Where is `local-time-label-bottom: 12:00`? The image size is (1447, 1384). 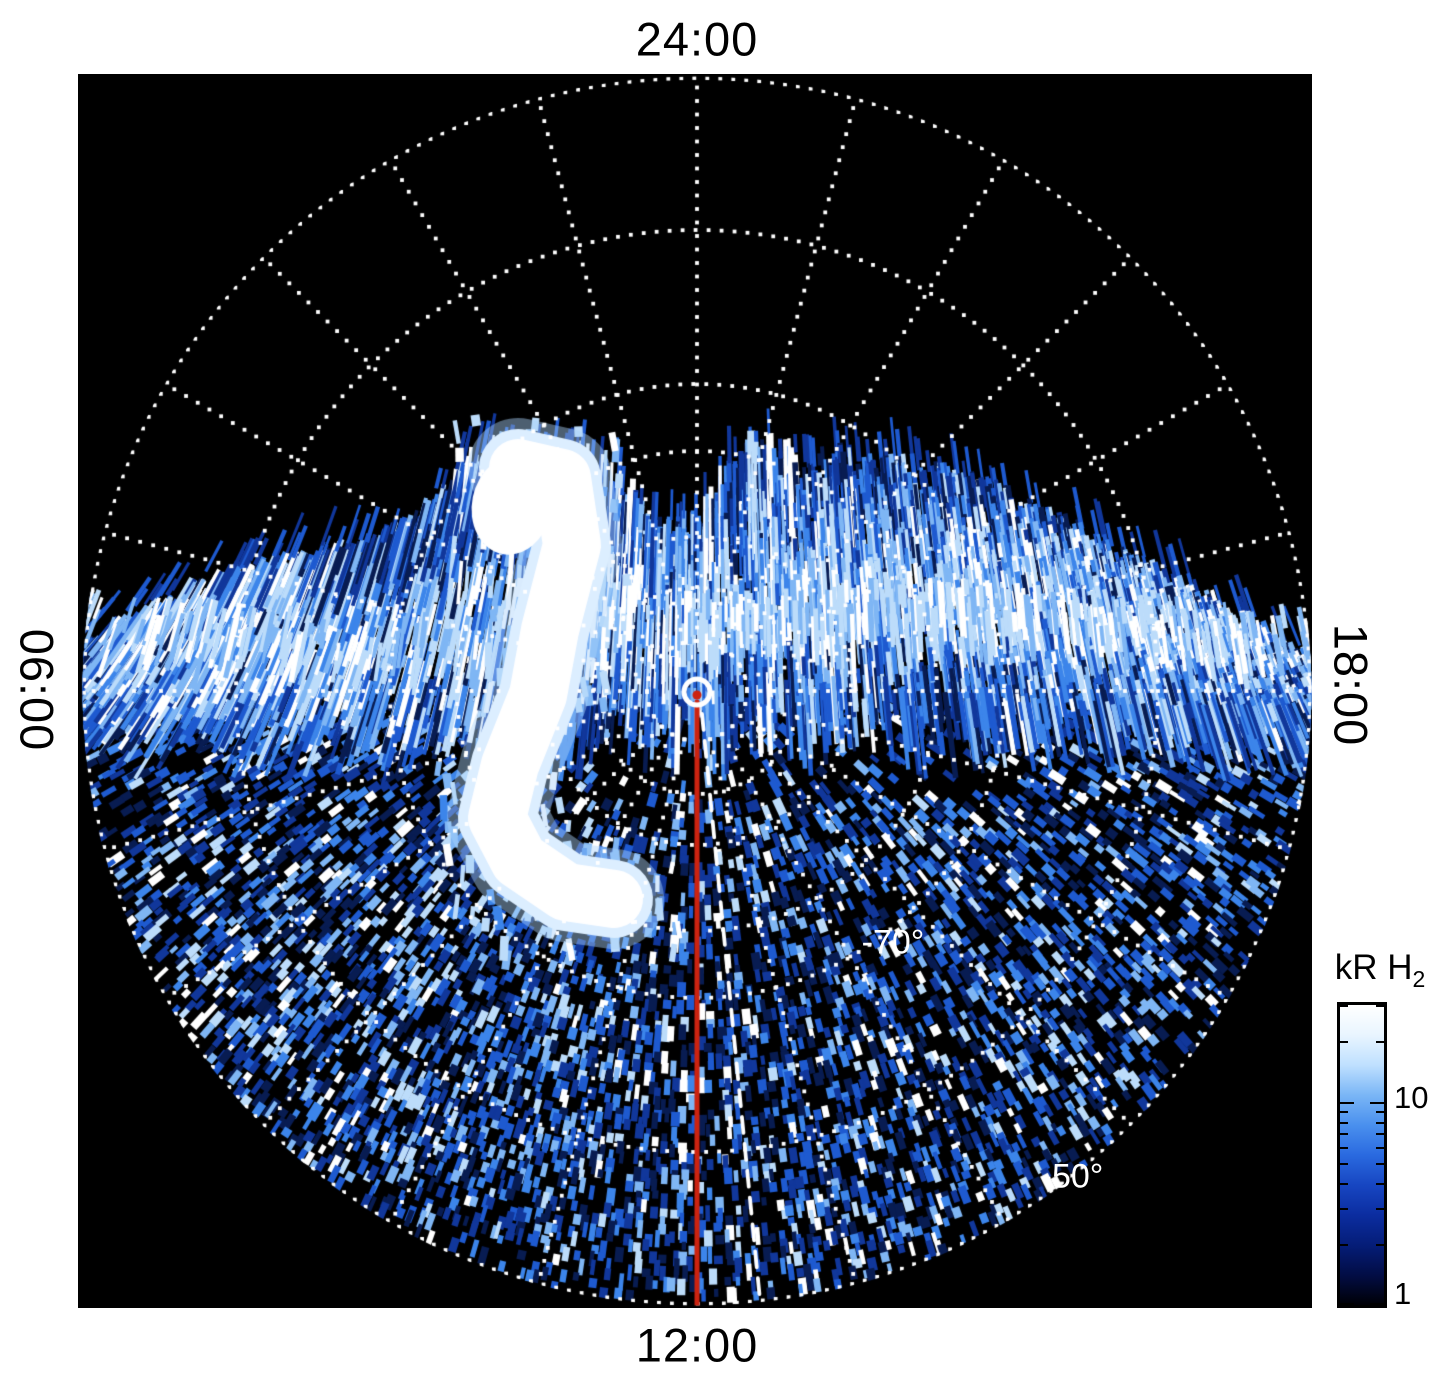
local-time-label-bottom: 12:00 is located at coordinates (697, 1345).